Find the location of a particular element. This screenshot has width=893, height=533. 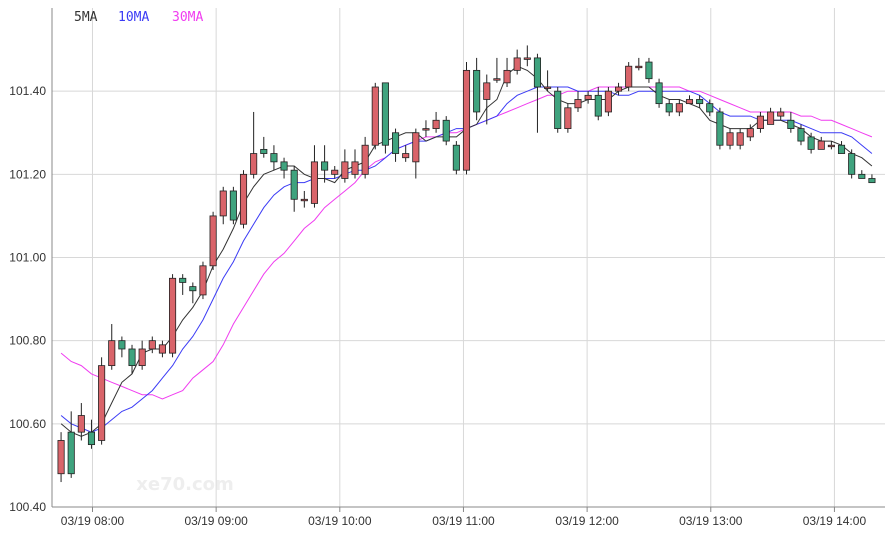

x-tick-label: 03/19 12:00 is located at coordinates (587, 521).